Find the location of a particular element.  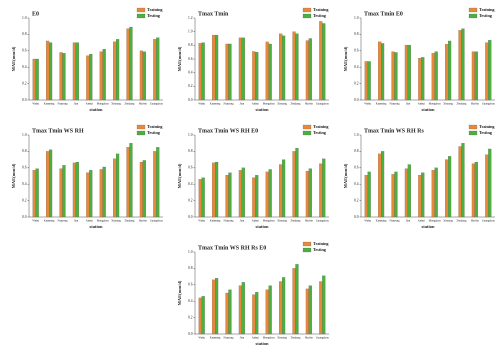

y-tick-label: 0.2 is located at coordinates (24, 83).